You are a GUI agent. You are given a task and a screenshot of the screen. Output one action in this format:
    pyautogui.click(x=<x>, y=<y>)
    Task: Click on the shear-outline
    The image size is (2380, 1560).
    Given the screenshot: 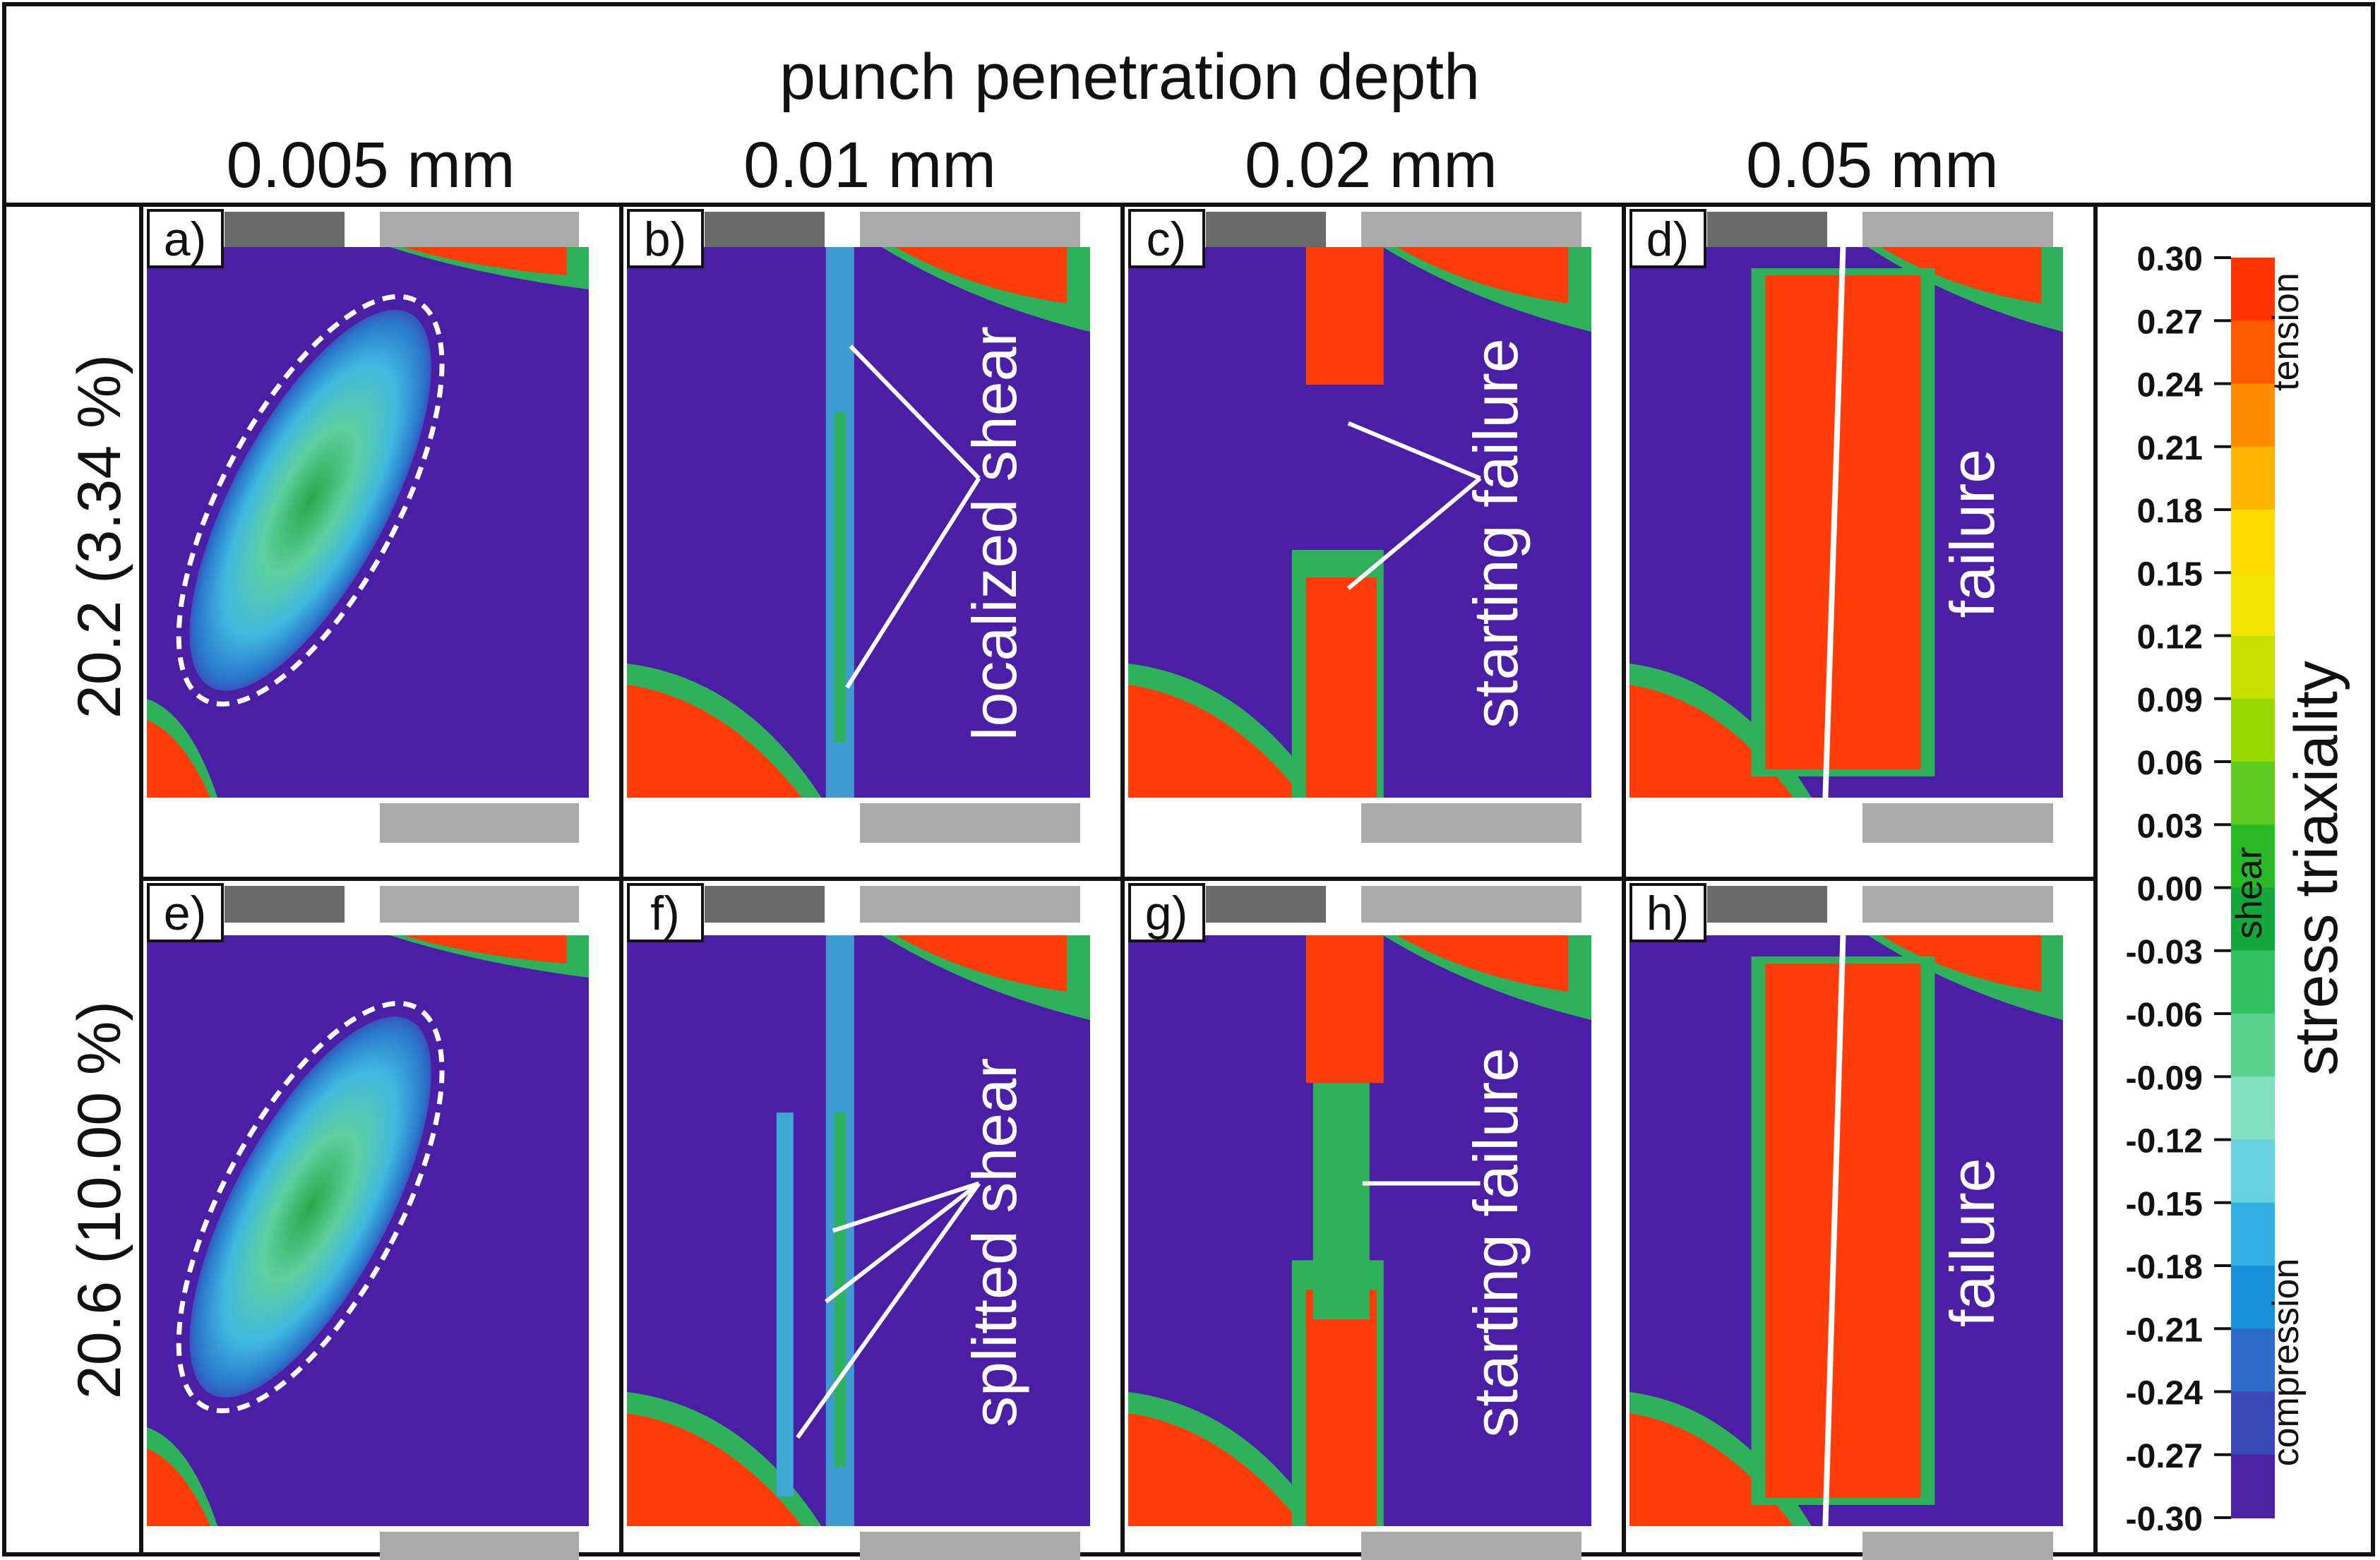 What is the action you would take?
    pyautogui.click(x=311, y=1207)
    